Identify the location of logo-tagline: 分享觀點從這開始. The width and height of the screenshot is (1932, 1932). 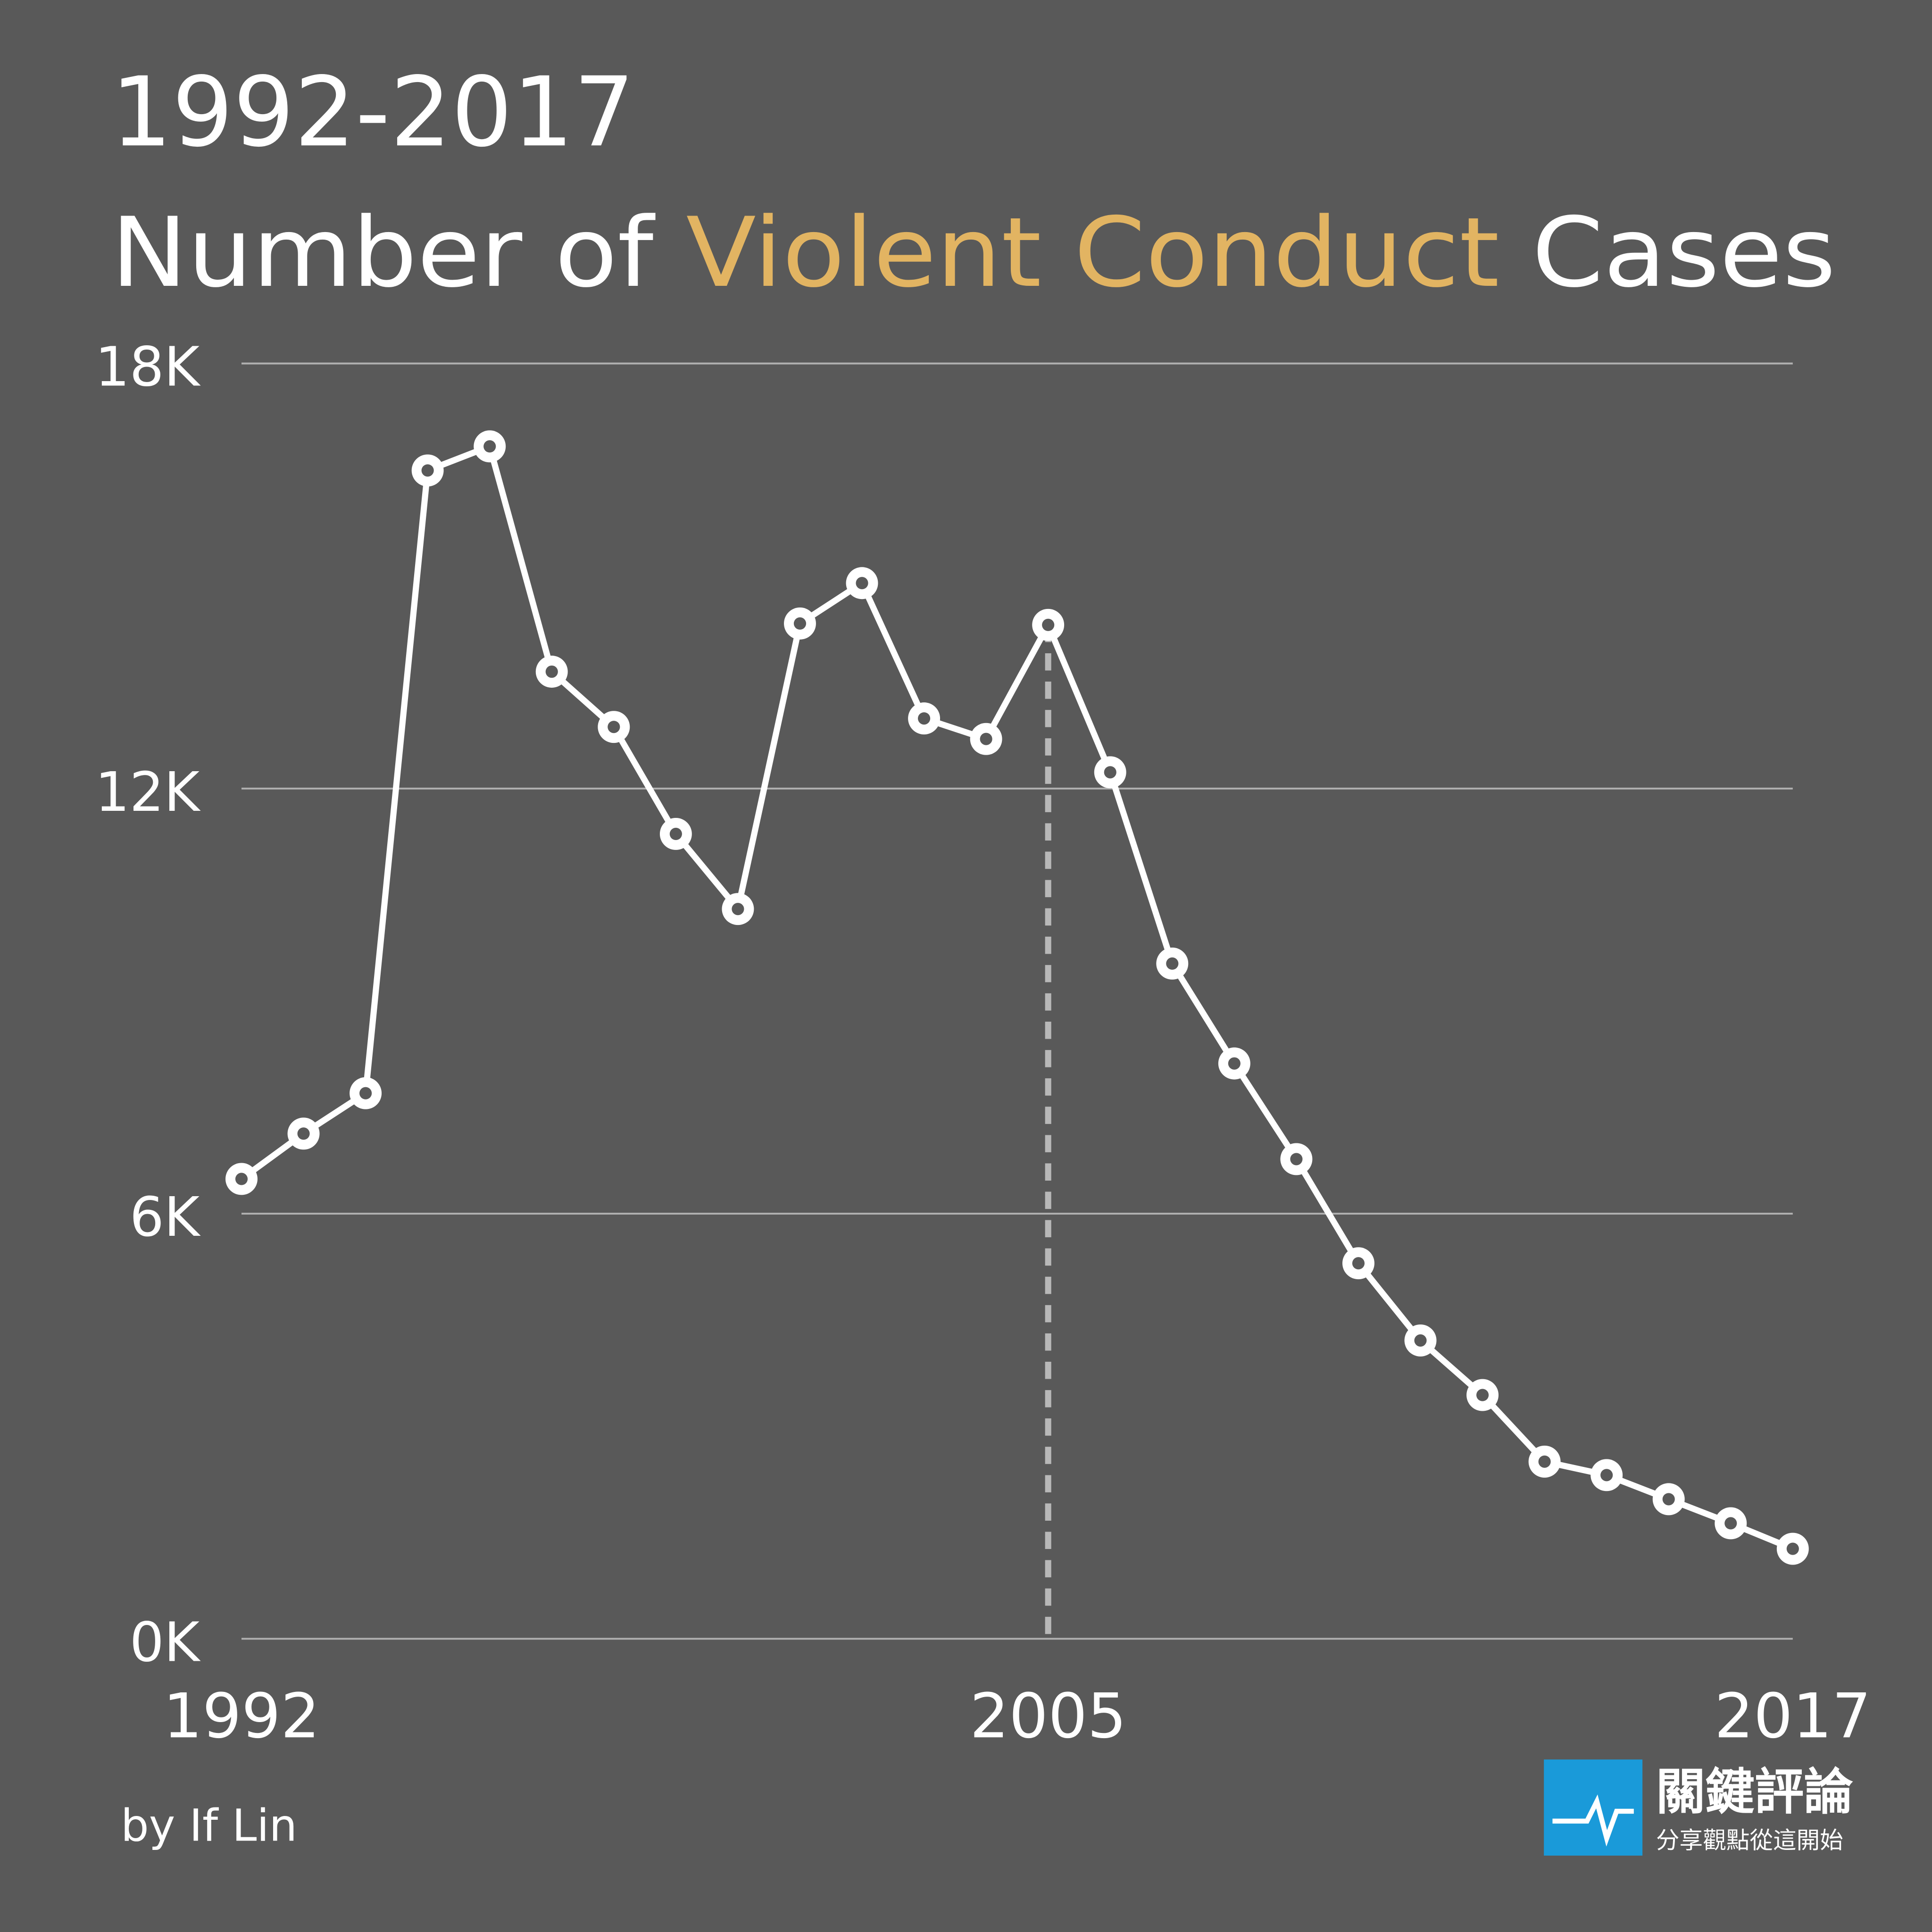
(1750, 1840).